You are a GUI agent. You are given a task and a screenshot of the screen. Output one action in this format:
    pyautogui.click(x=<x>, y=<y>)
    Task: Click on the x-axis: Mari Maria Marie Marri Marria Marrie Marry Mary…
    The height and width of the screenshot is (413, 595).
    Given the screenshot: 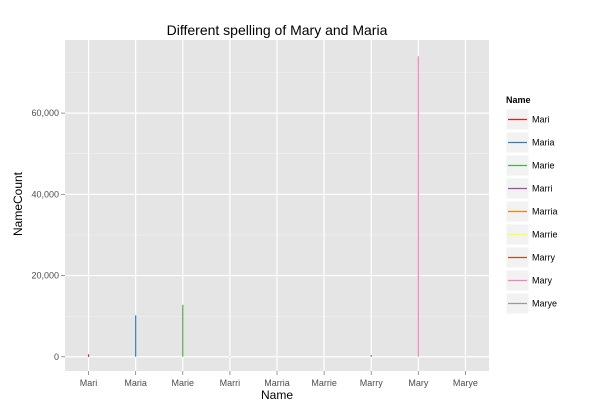 What is the action you would take?
    pyautogui.click(x=279, y=379)
    